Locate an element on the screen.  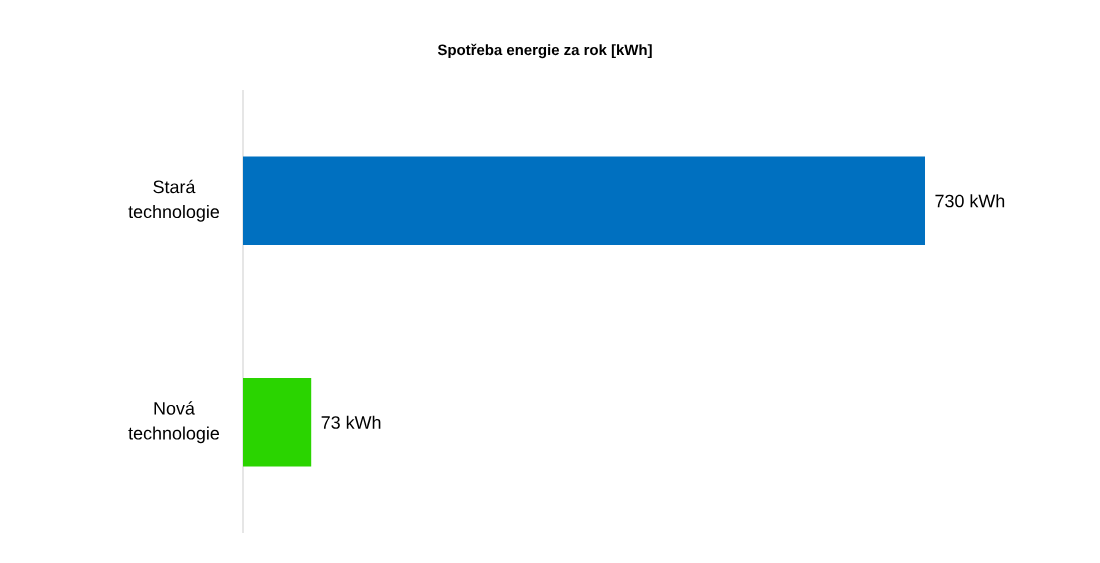
chart-title: Spotřeba energie za rok [kWh] is located at coordinates (544, 51).